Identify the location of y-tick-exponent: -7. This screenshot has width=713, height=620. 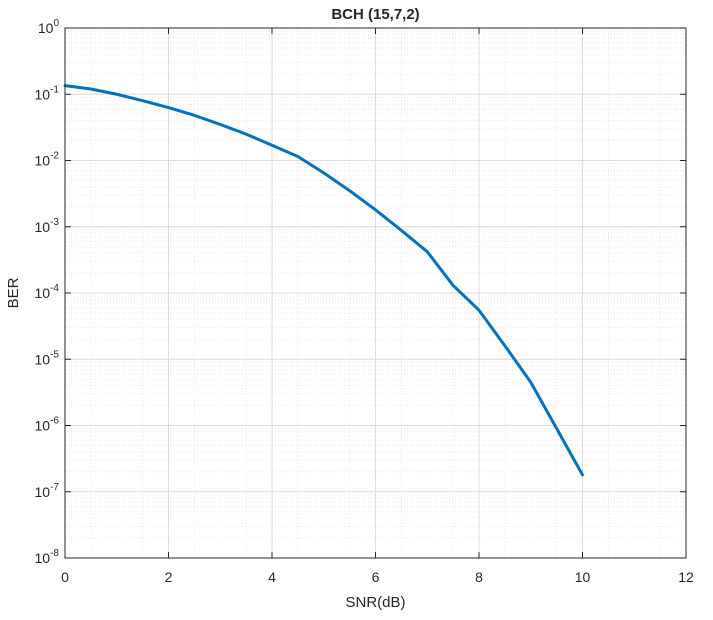
(54, 487).